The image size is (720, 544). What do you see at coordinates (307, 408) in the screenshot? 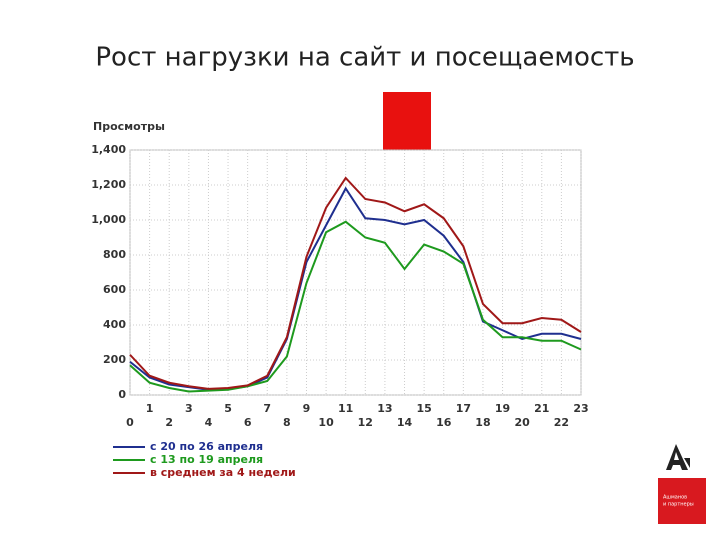
I see `x-tick-label: 9` at bounding box center [307, 408].